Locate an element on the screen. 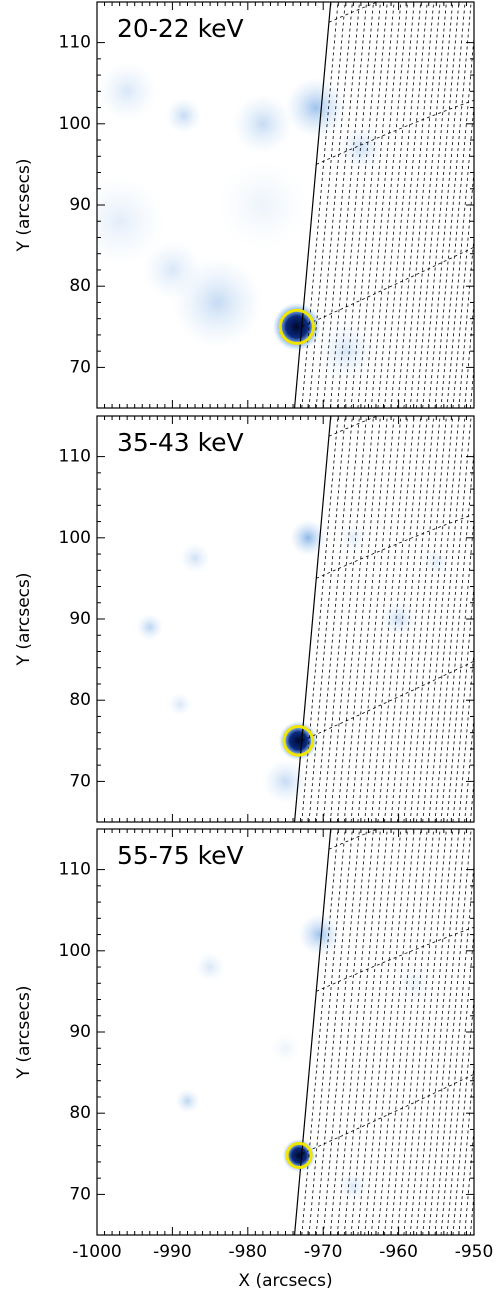  x-tick-label: -970 is located at coordinates (323, 1252).